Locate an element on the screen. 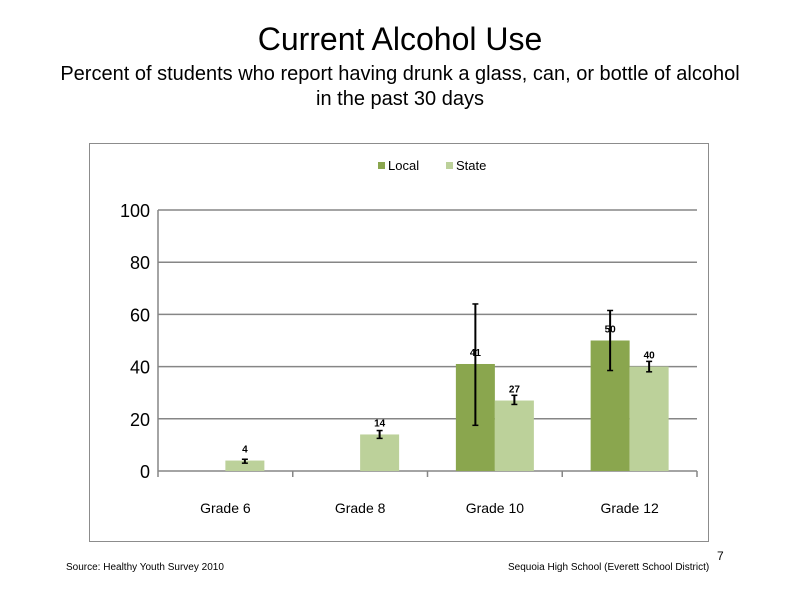  y-tick-label: 20 is located at coordinates (140, 420).